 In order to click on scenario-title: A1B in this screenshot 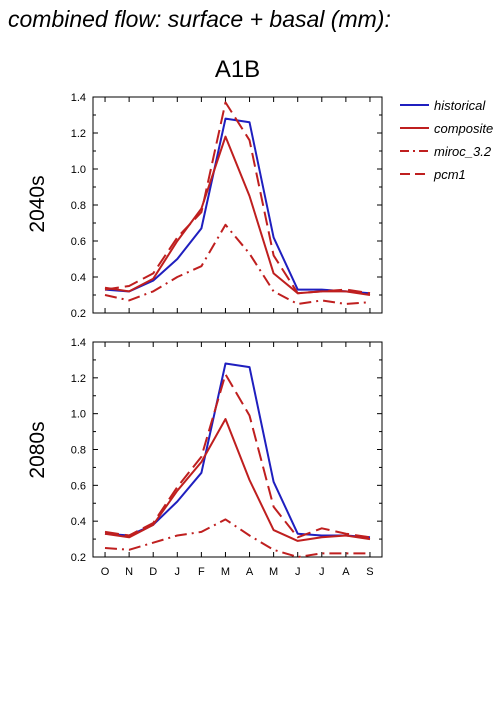, I will do `click(237, 69)`.